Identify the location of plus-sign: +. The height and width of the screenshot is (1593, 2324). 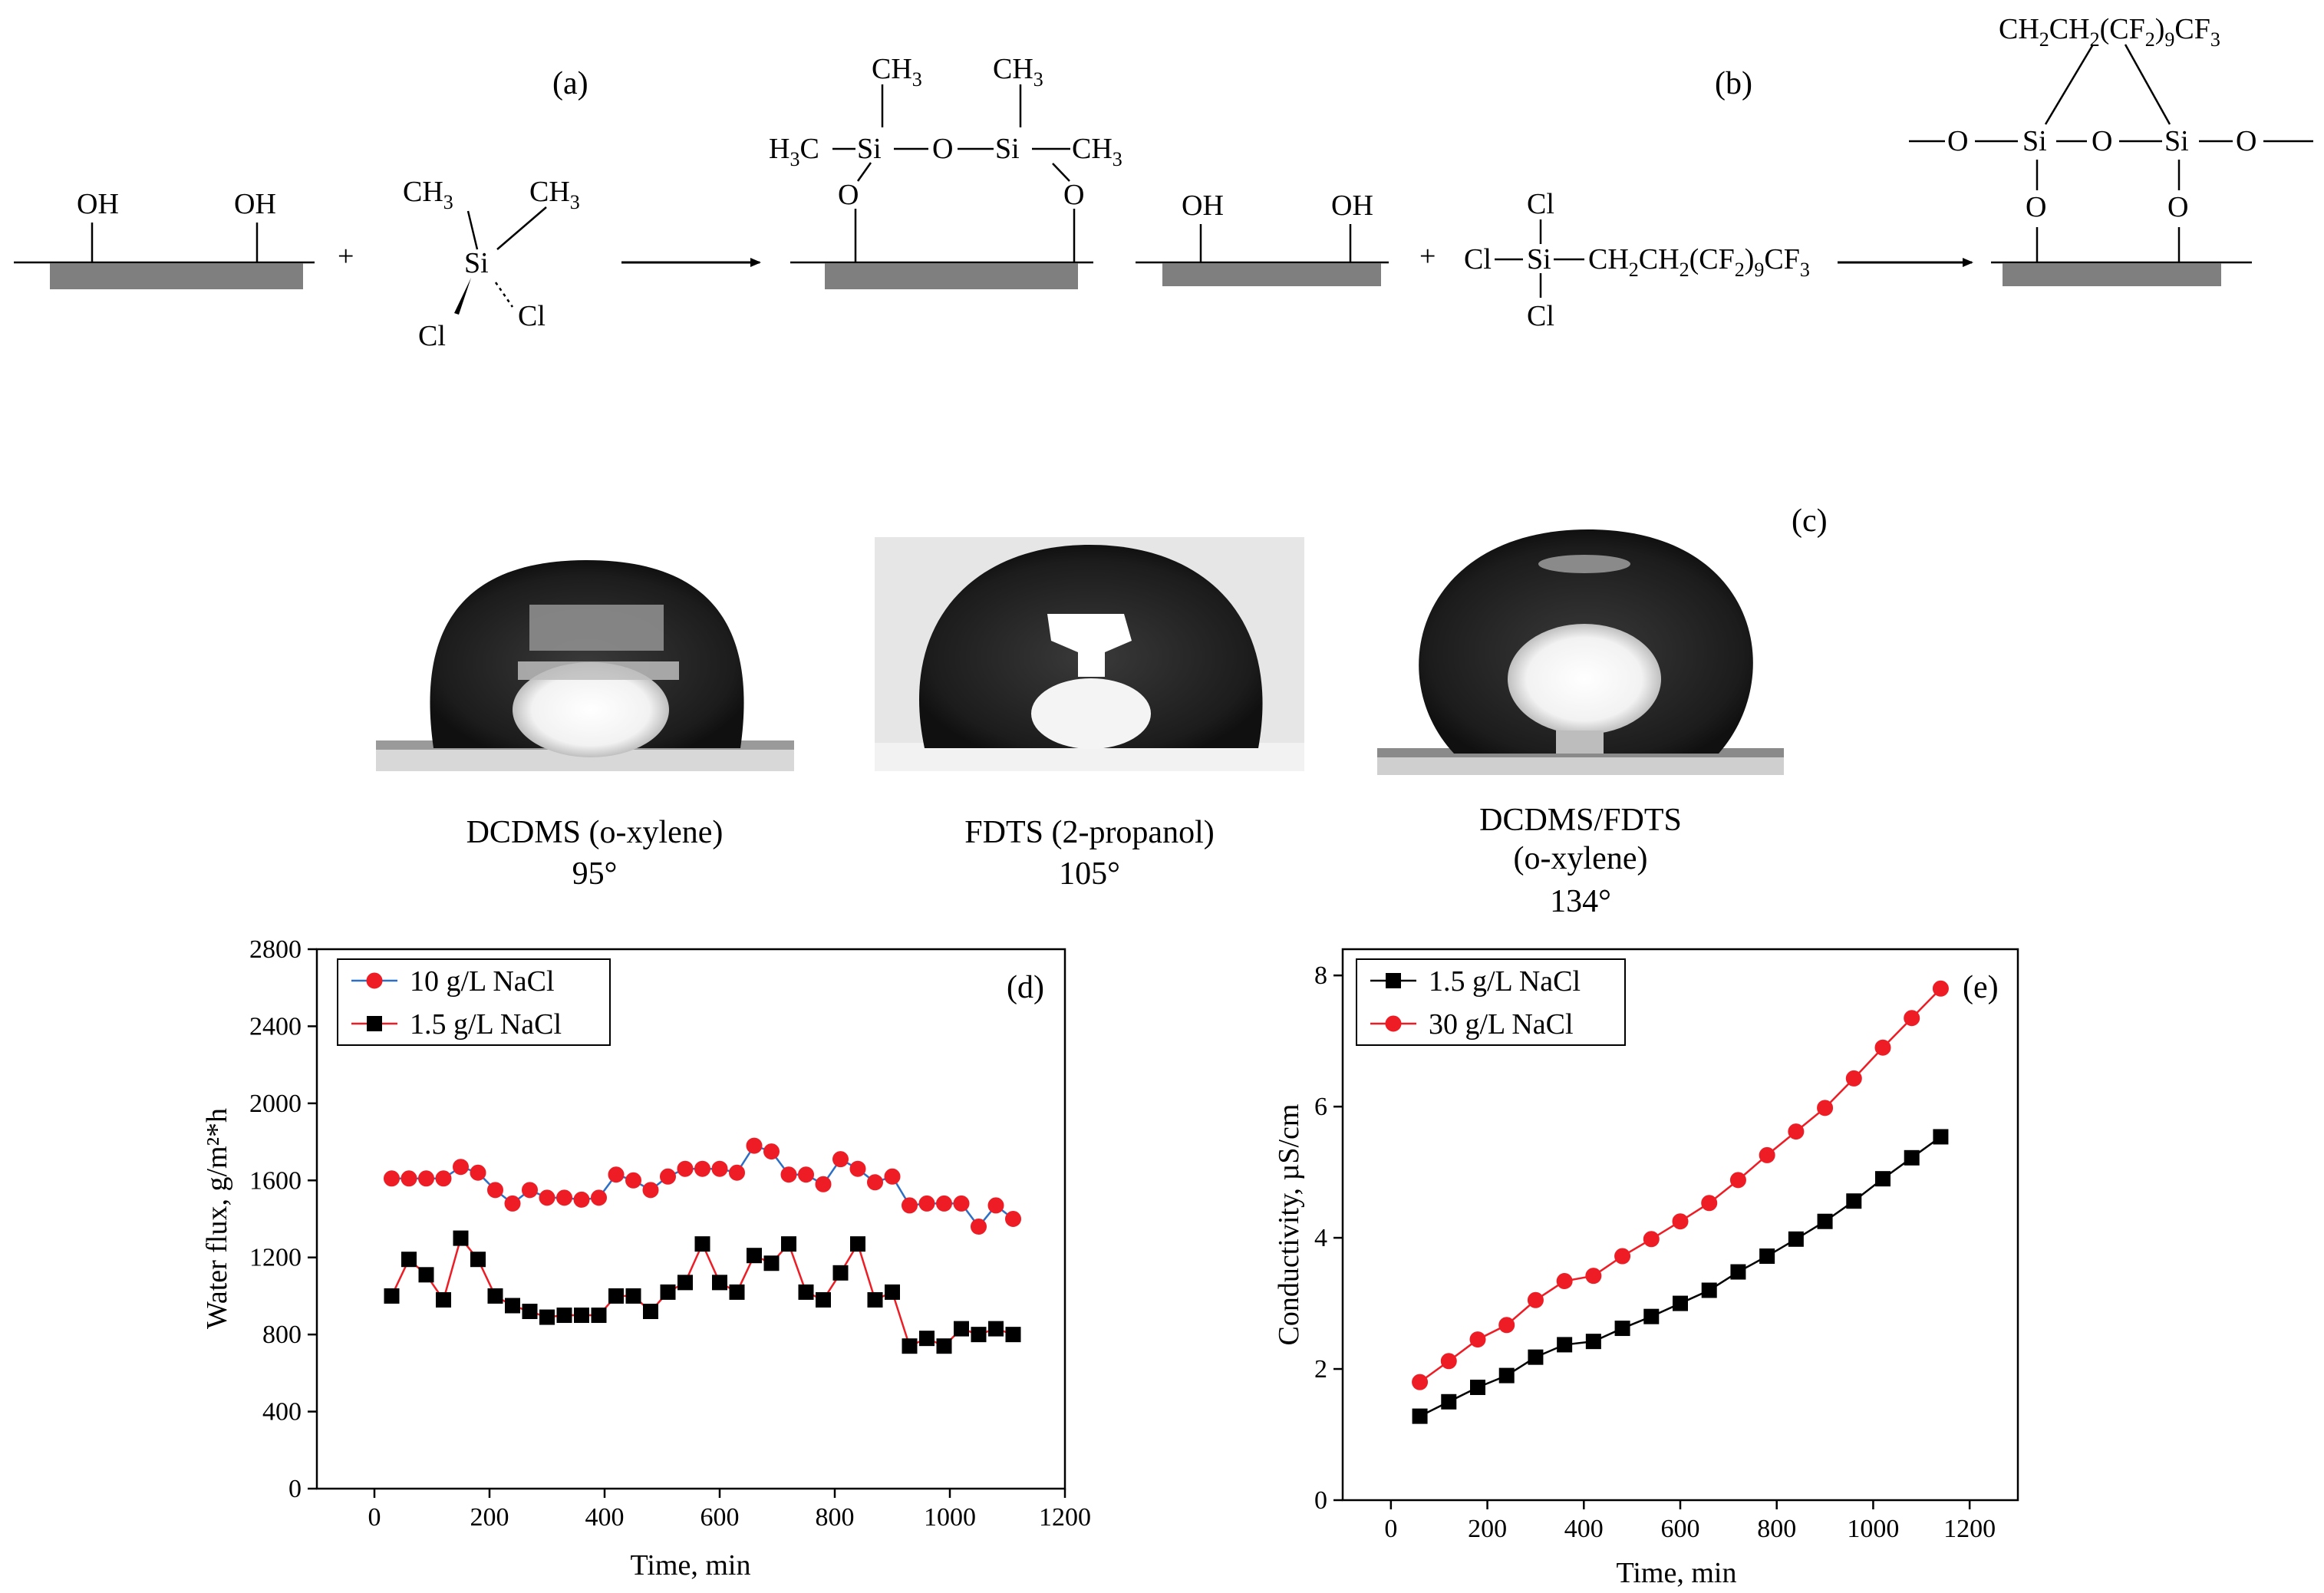
(1427, 256).